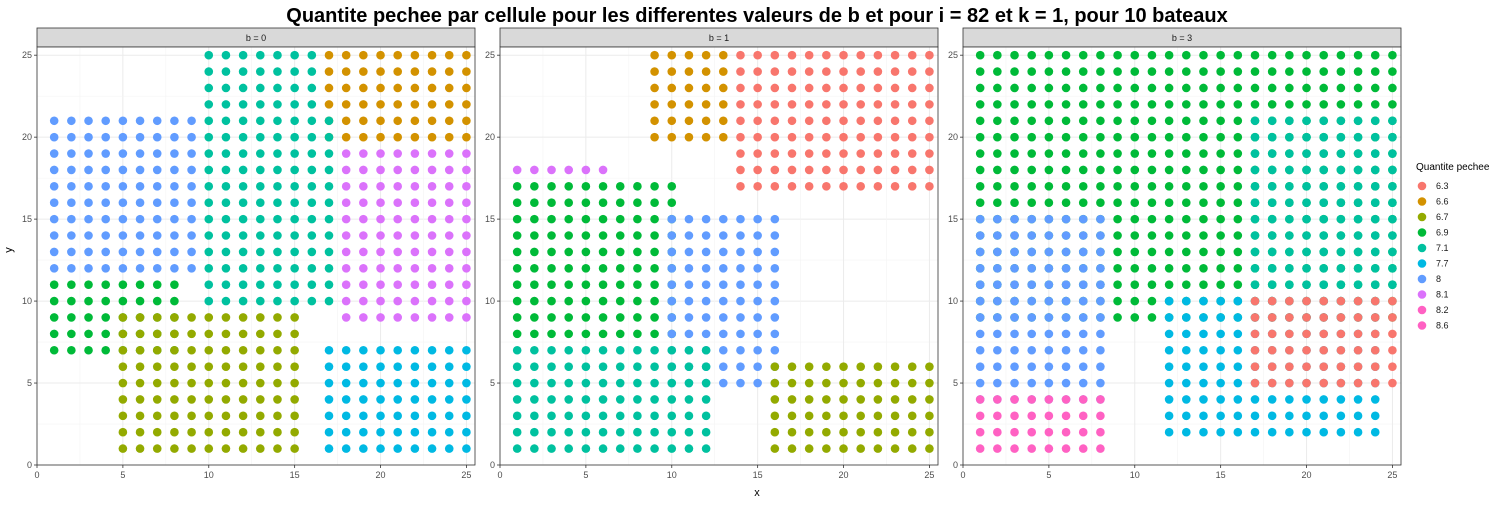 Image resolution: width=1500 pixels, height=505 pixels. Describe the element at coordinates (962, 475) in the screenshot. I see `x-tick-label: 0` at that location.